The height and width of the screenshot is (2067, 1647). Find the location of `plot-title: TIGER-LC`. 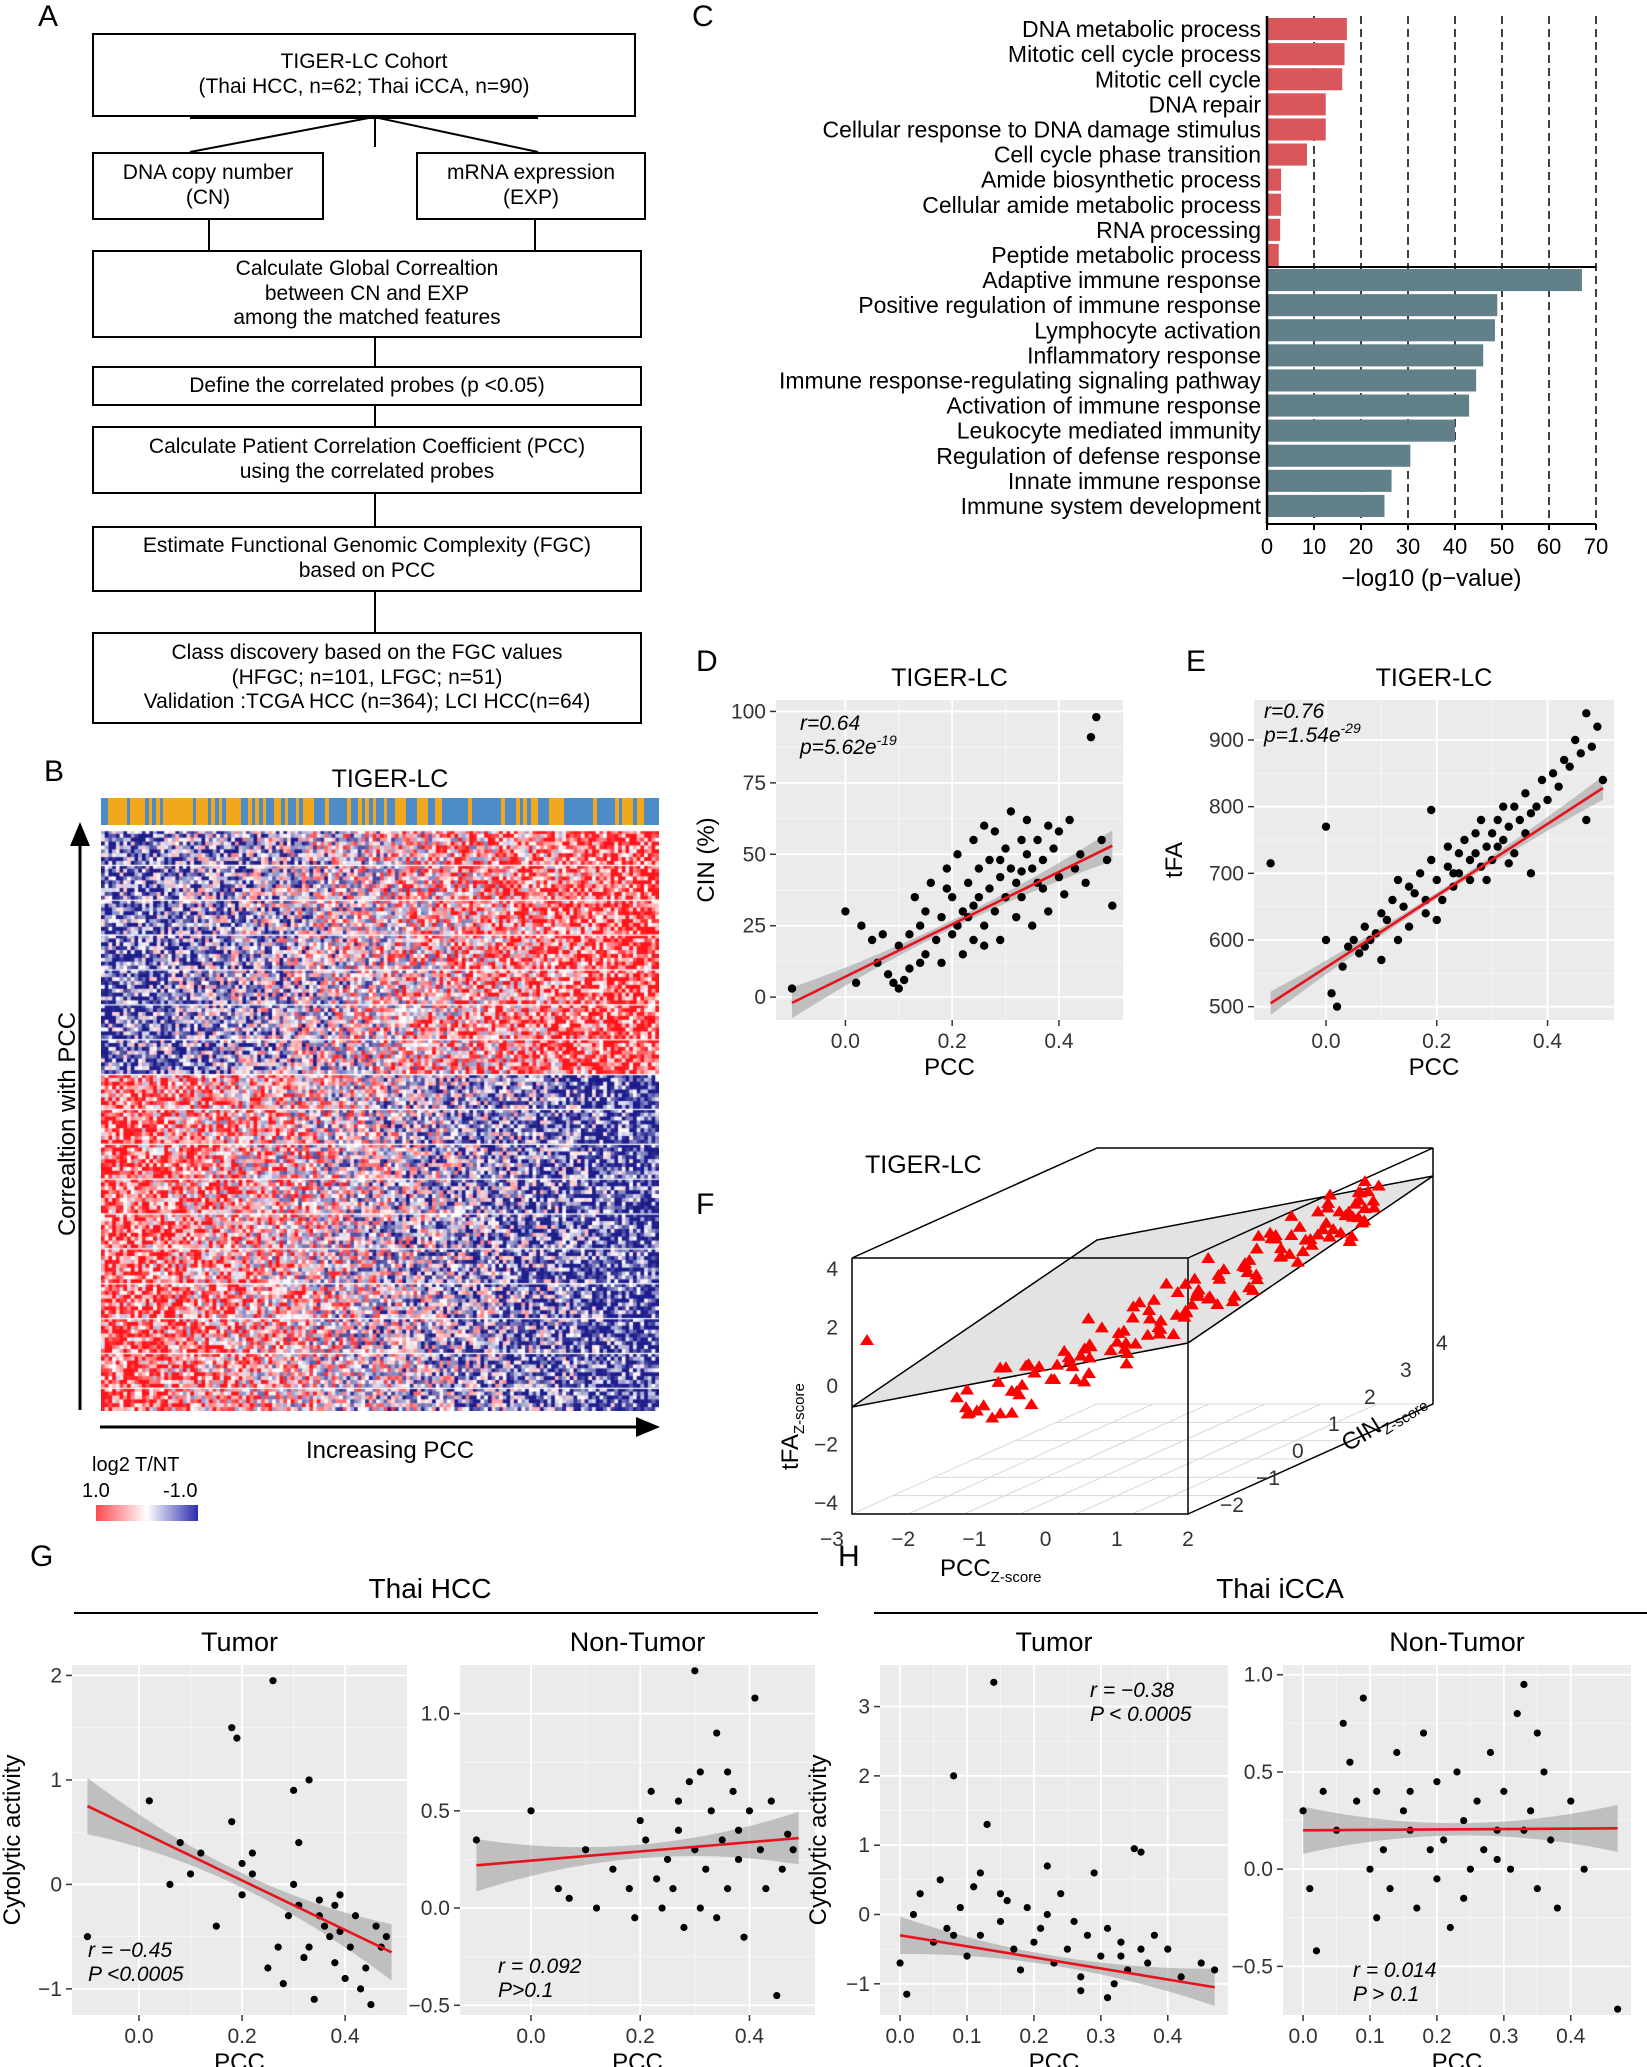

plot-title: TIGER-LC is located at coordinates (923, 1165).